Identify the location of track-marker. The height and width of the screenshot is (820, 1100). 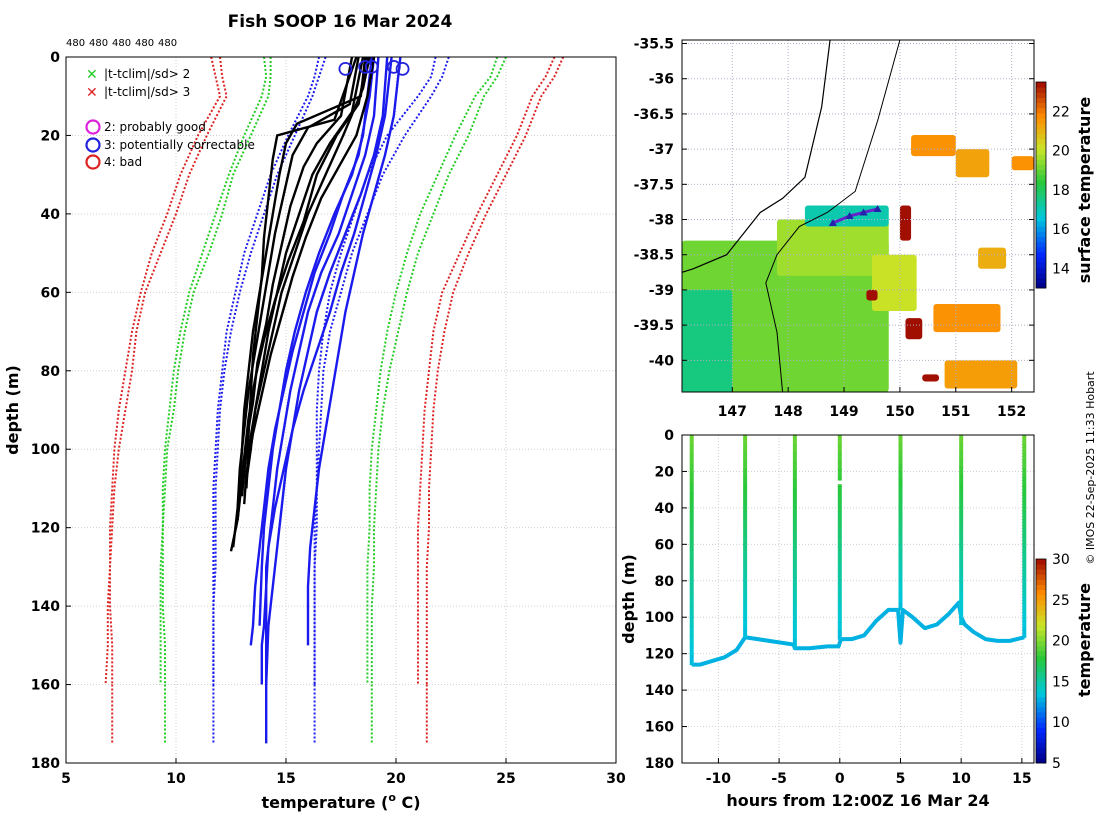
(877, 208).